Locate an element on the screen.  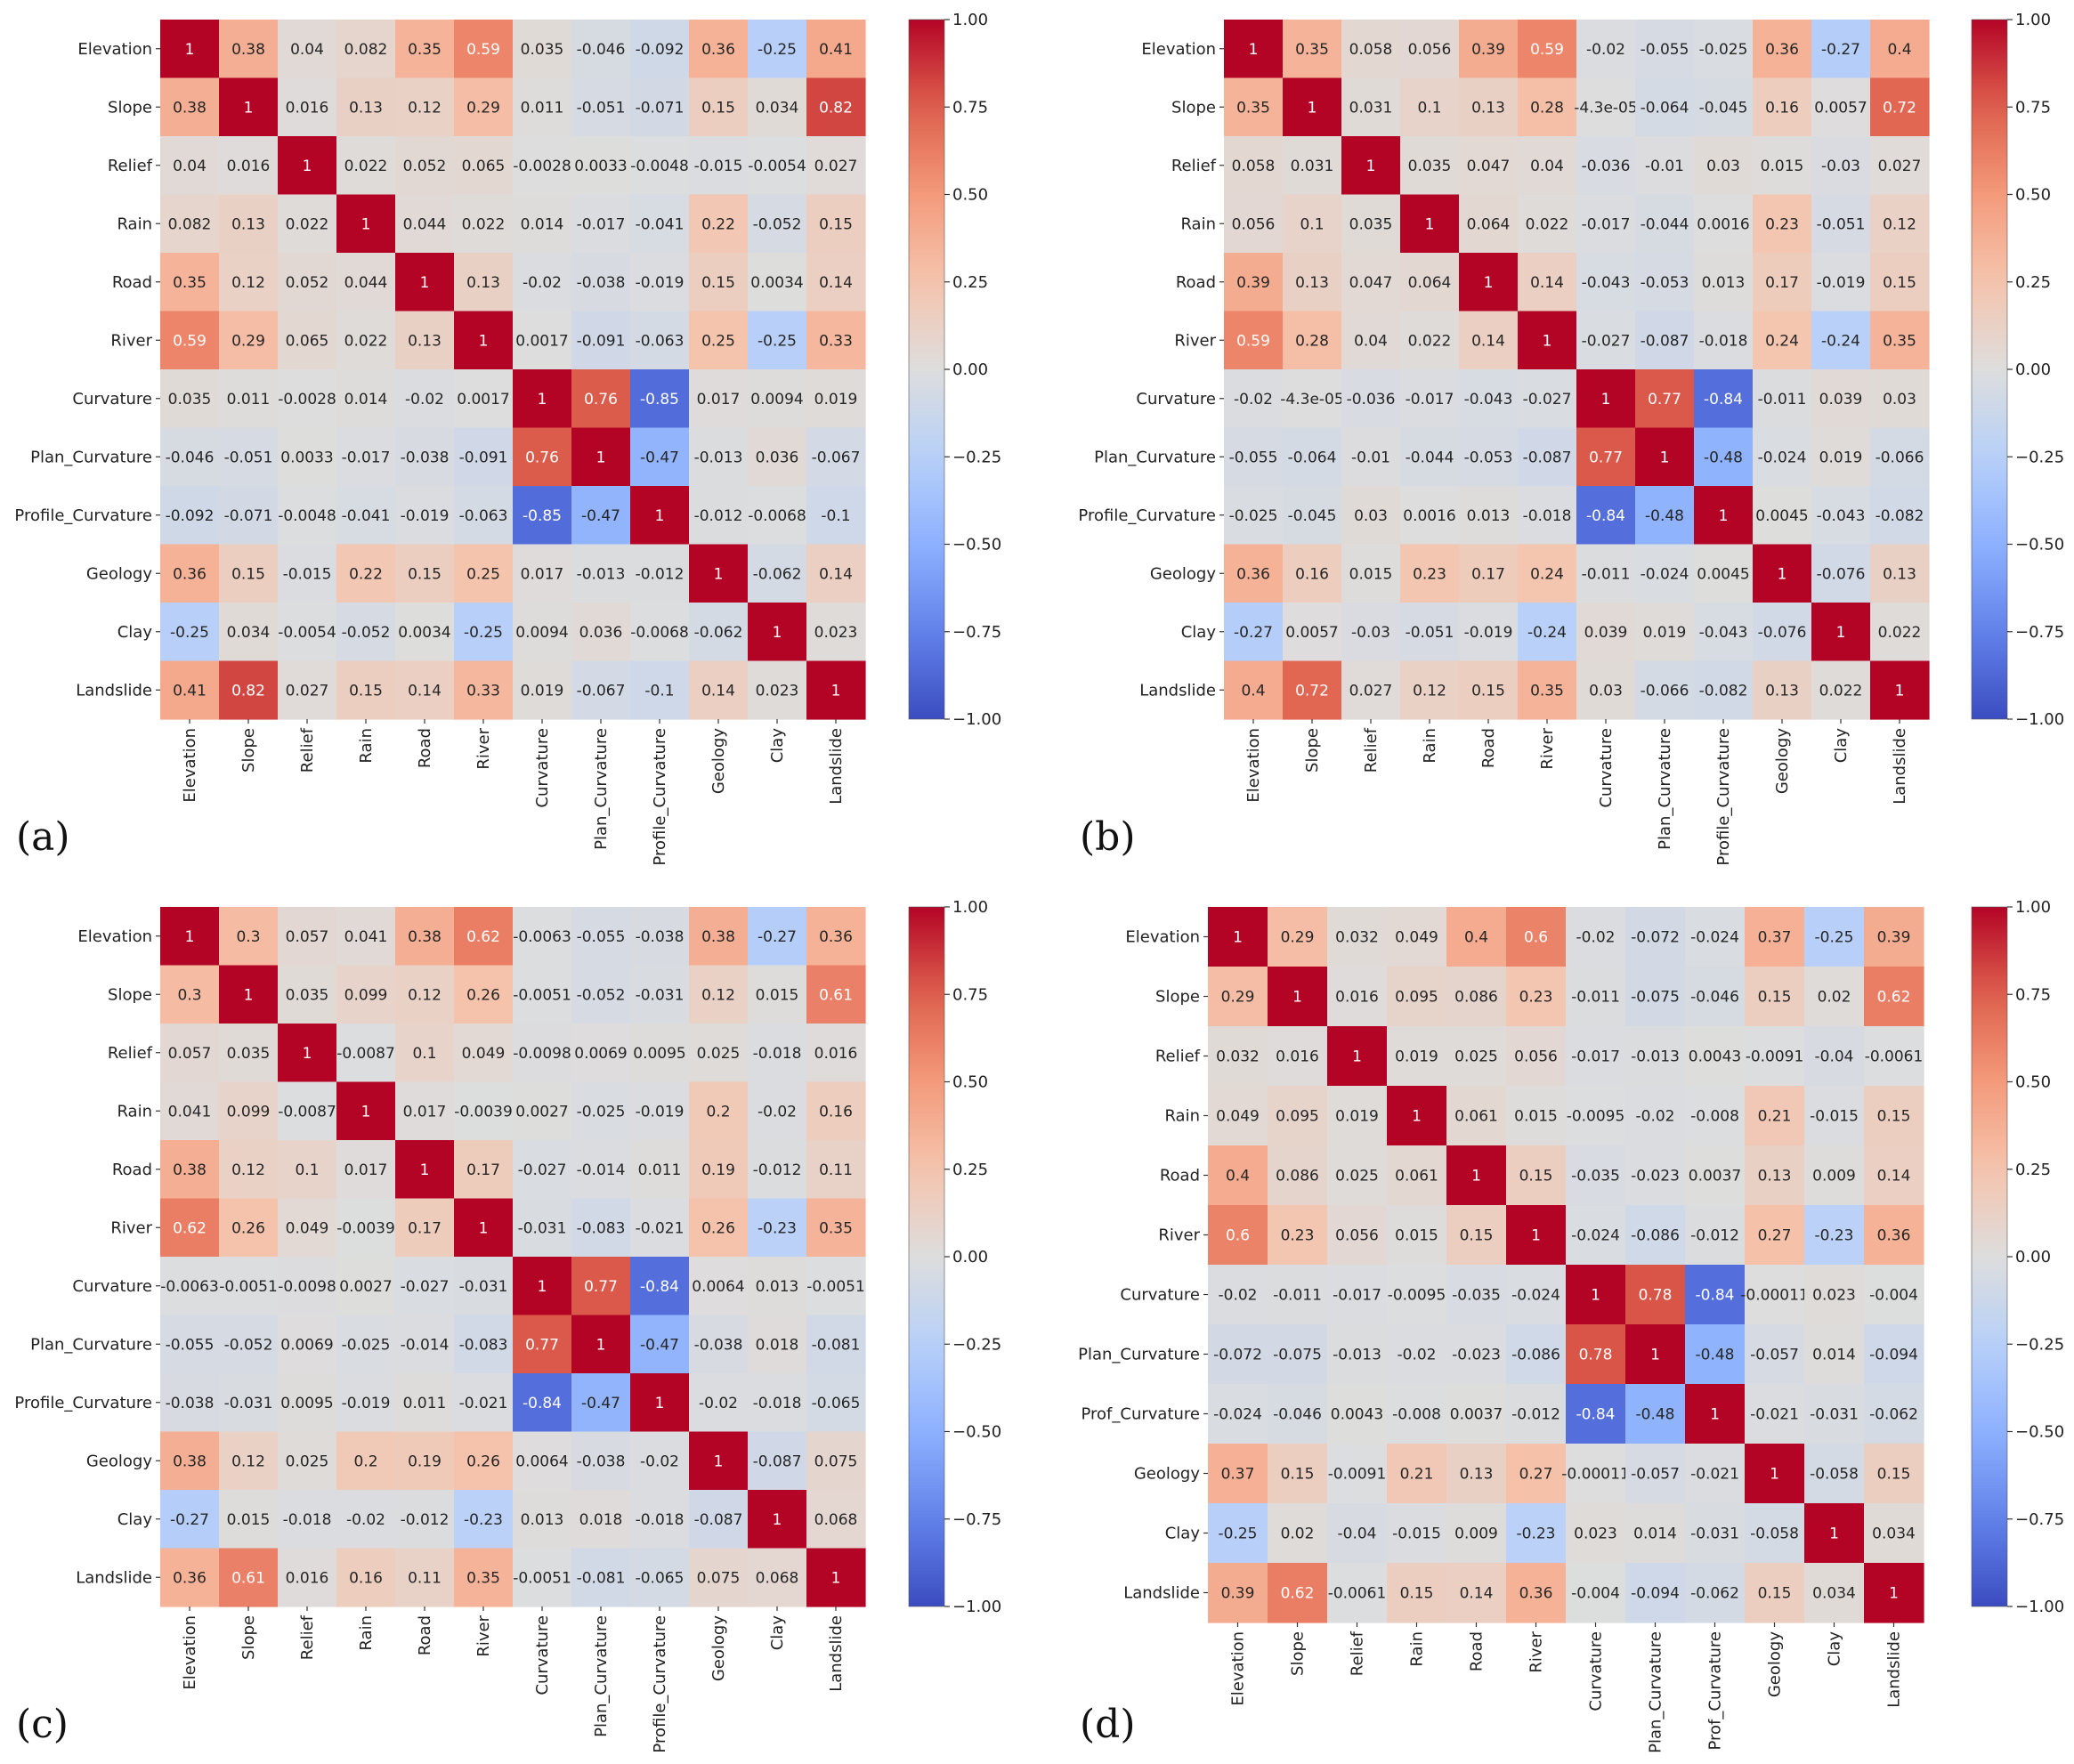
cell-annotation: -0.0095 is located at coordinates (1417, 1296).